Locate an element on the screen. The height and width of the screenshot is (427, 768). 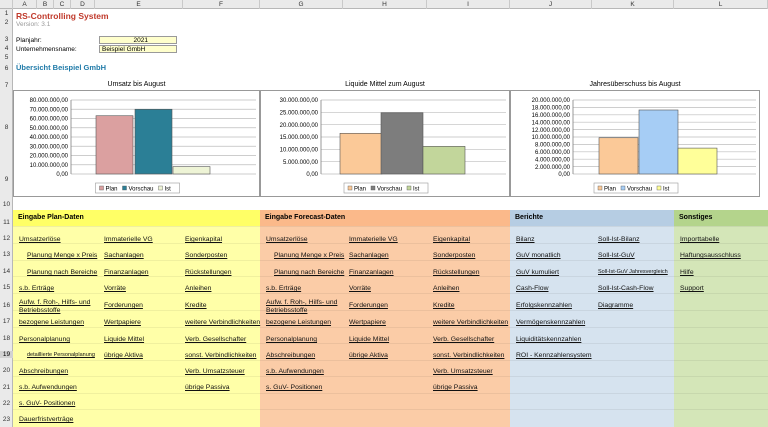
link-berichte-cash-flow: Cash-Flow is located at coordinates (532, 288).